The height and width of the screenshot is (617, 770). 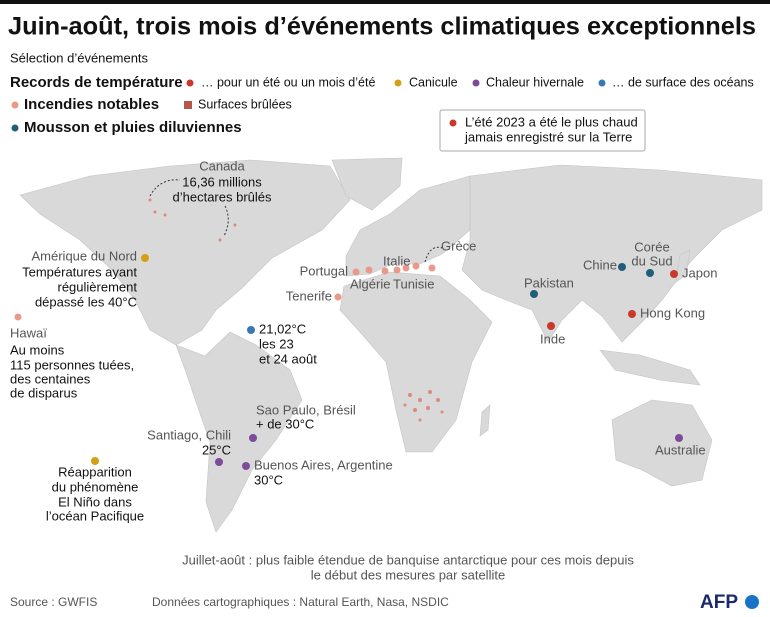 What do you see at coordinates (189, 208) in the screenshot?
I see `leader-line` at bounding box center [189, 208].